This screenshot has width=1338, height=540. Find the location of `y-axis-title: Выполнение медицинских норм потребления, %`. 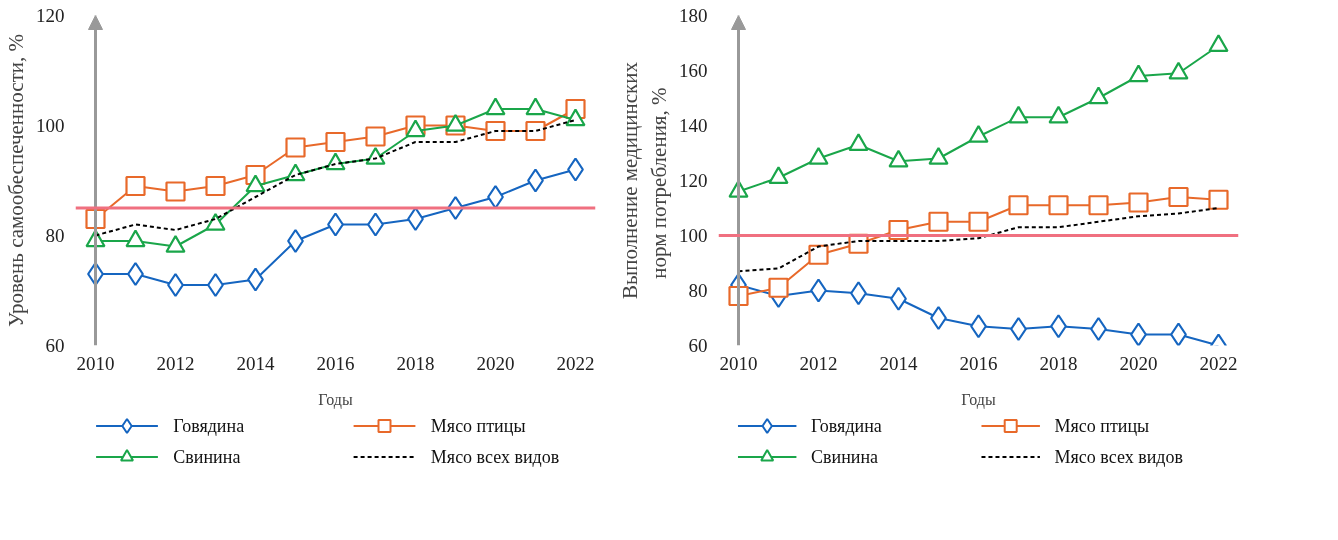

y-axis-title: Выполнение медицинских норм потребления, % is located at coordinates (644, 180).